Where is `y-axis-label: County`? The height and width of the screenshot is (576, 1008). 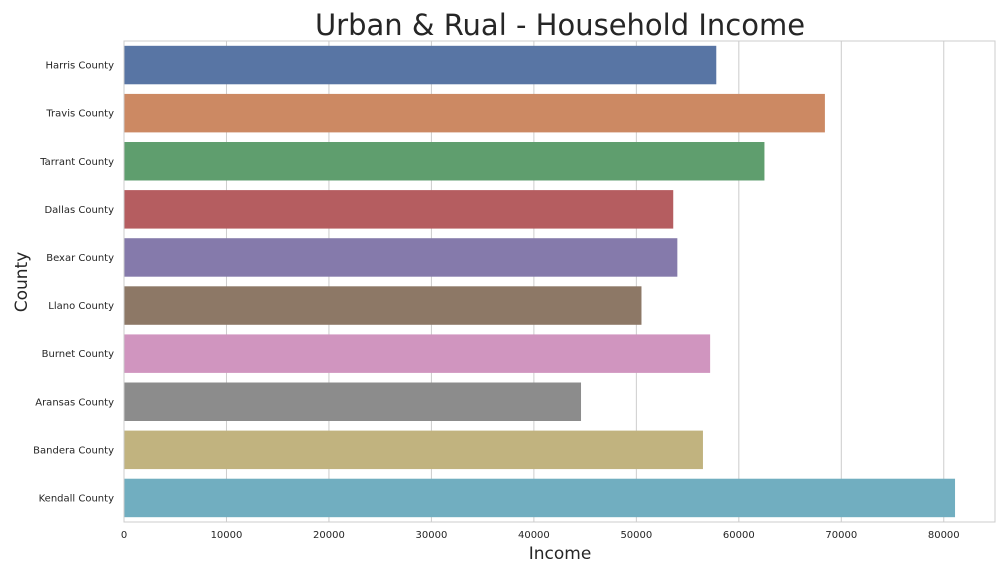
y-axis-label: County is located at coordinates (22, 282).